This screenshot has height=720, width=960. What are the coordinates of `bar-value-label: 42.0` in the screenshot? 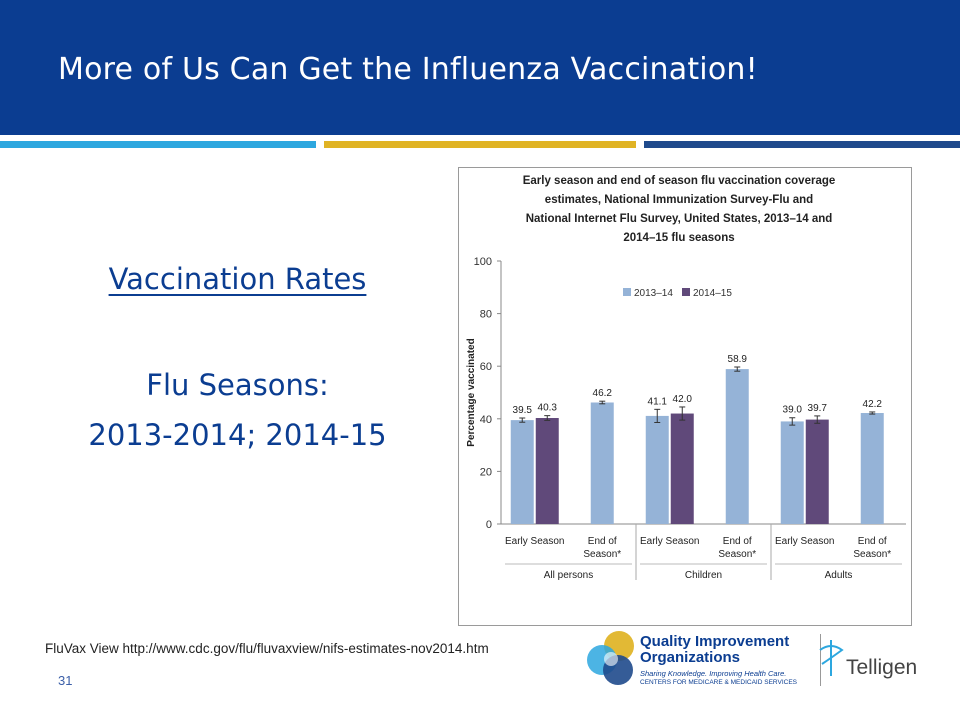 It's located at (683, 399).